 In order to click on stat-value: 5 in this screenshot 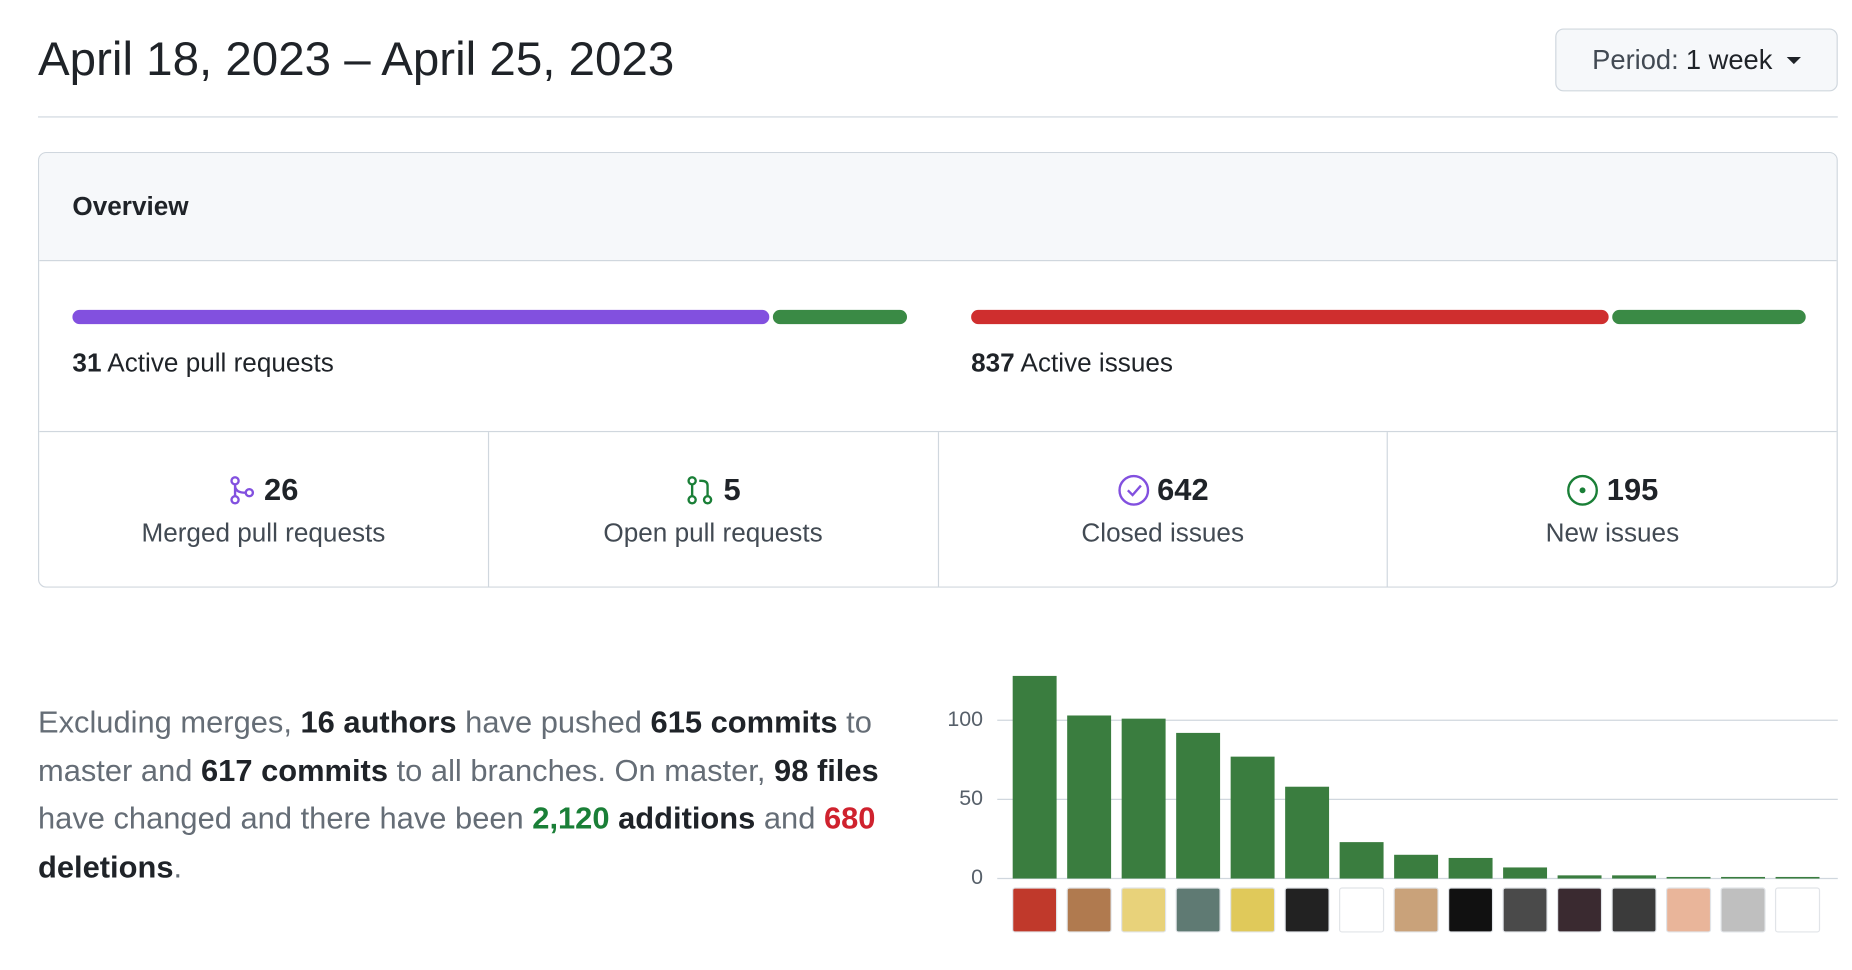, I will do `click(732, 489)`.